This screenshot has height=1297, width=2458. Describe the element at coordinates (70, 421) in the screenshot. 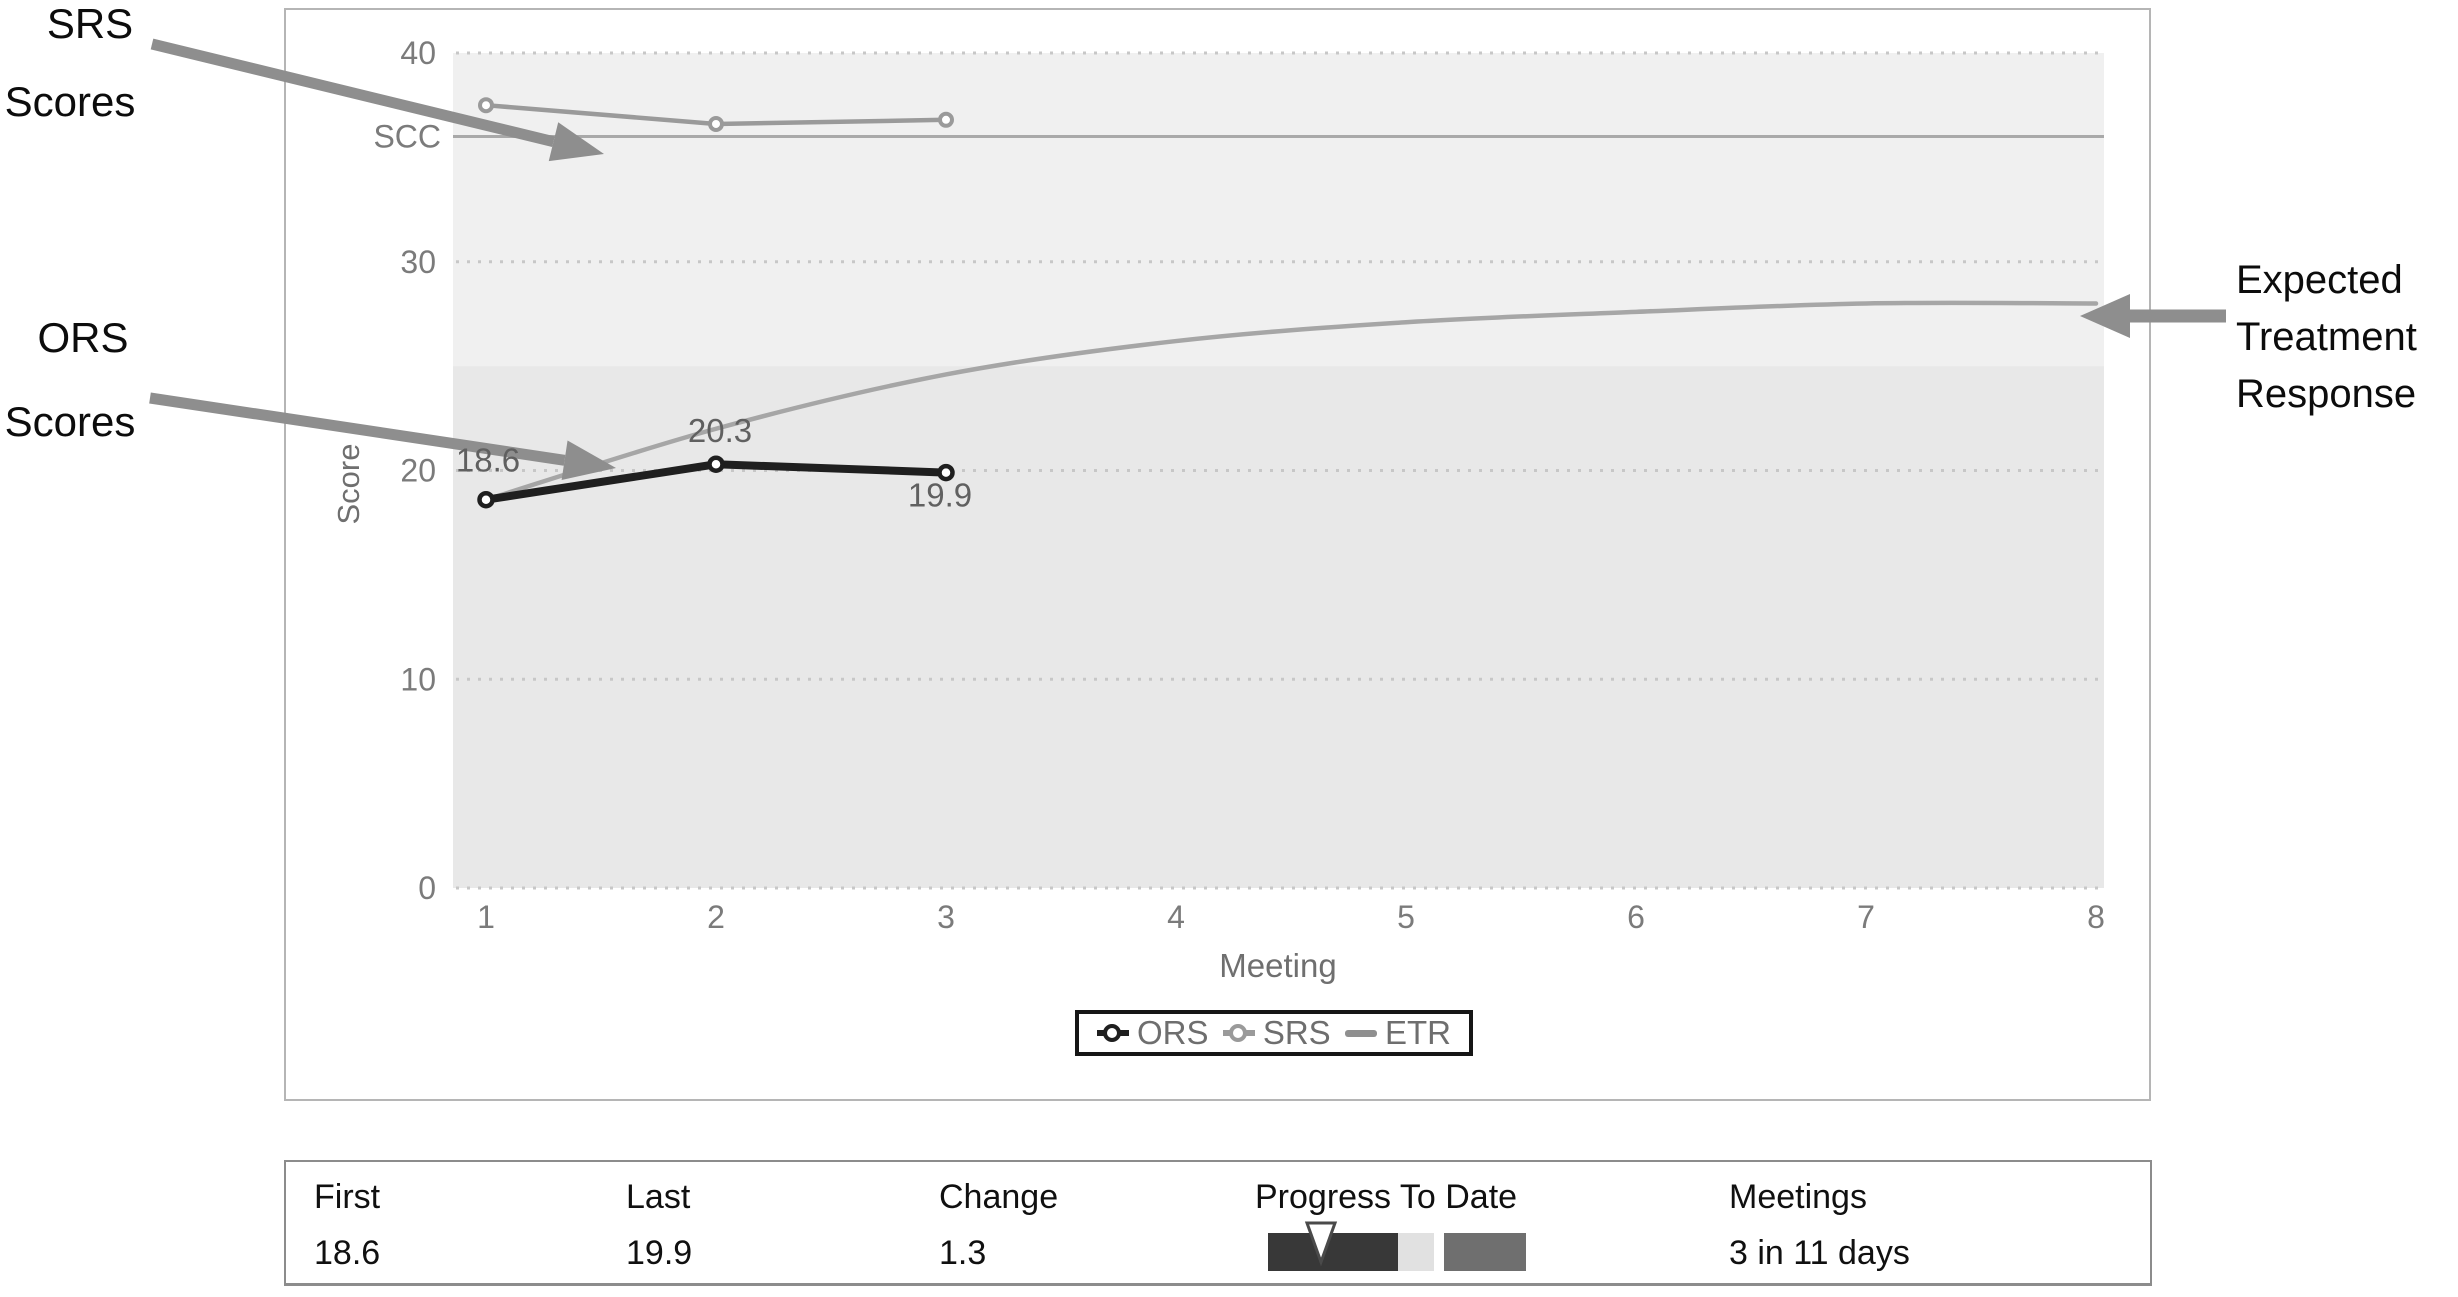

I see `ors-annotation-line2: Scores` at that location.